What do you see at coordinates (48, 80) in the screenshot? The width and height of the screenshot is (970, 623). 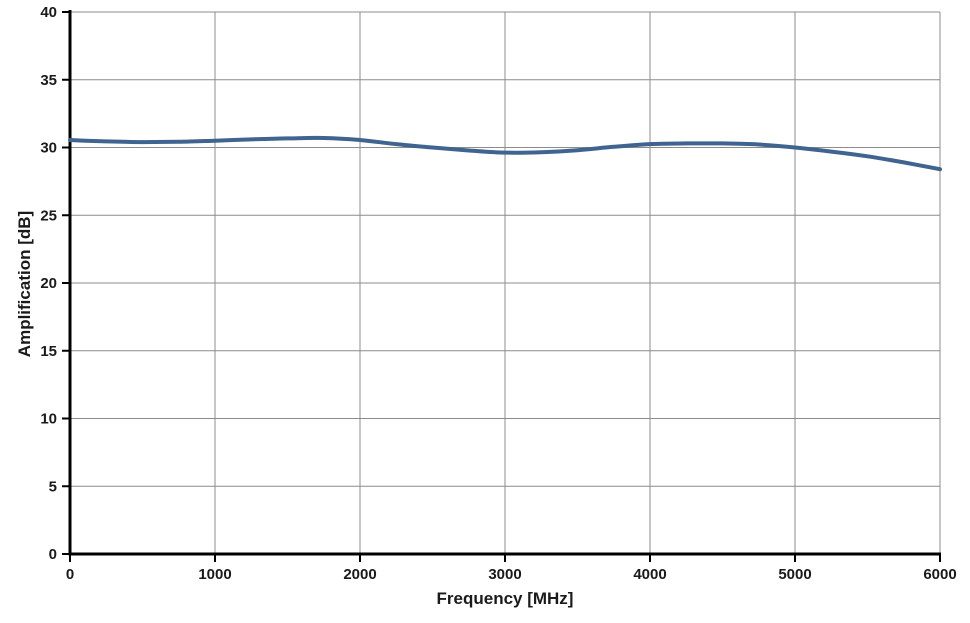 I see `y-tick-label: 35` at bounding box center [48, 80].